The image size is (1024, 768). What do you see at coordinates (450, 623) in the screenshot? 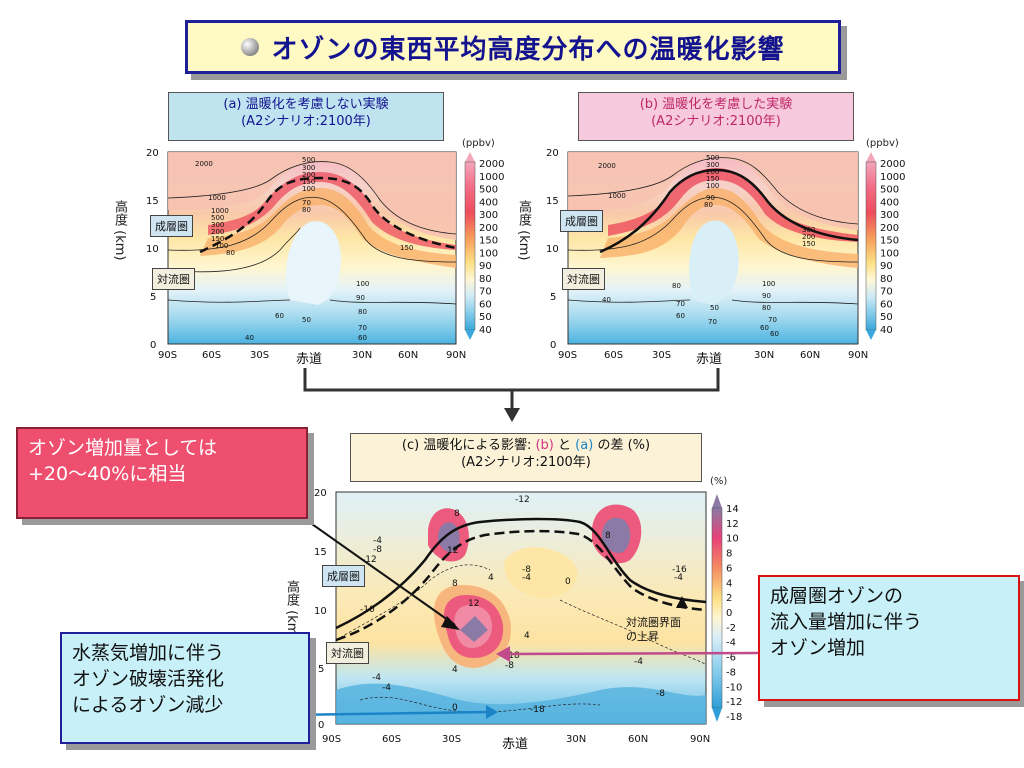
I see `pointer-red-arrowhead` at bounding box center [450, 623].